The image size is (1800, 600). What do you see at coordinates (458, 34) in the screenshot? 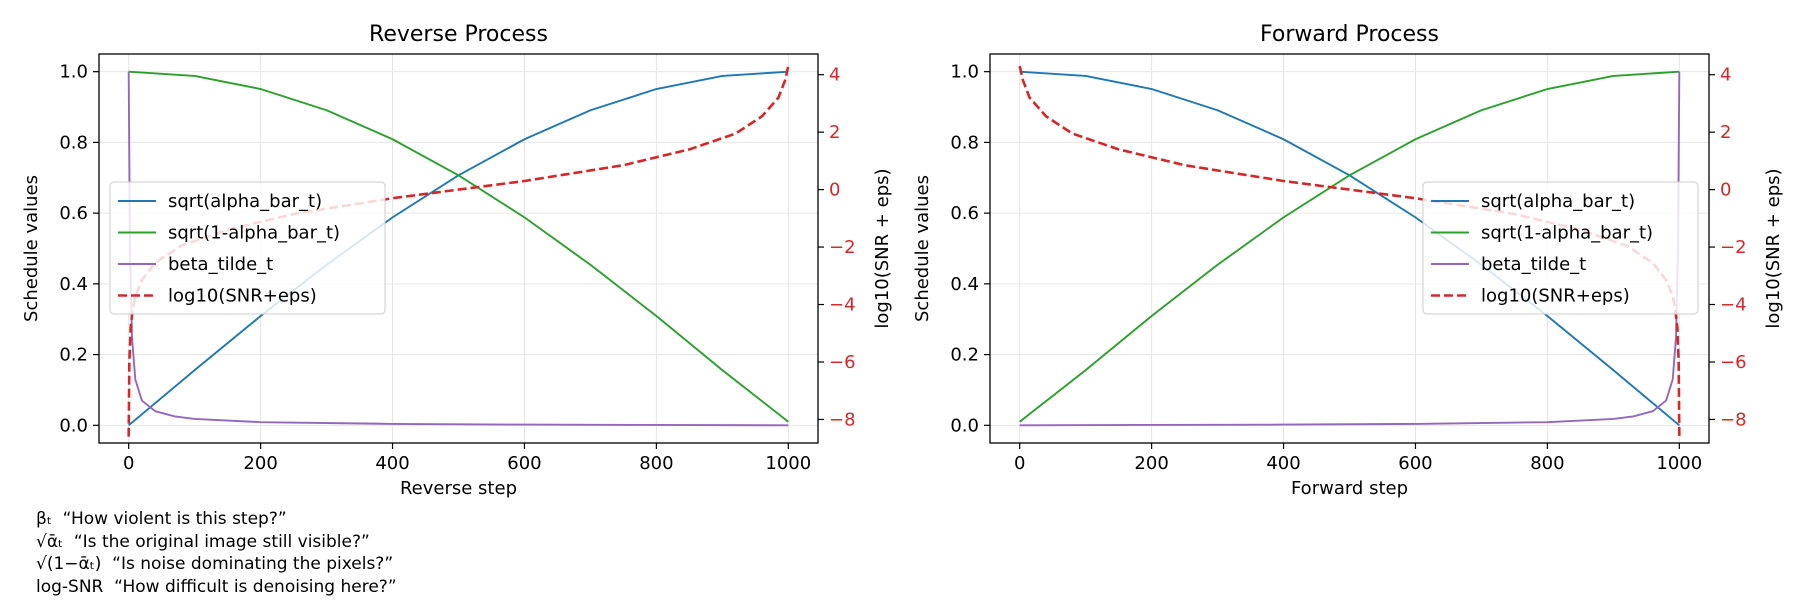
I see `chart-title: Reverse Process` at bounding box center [458, 34].